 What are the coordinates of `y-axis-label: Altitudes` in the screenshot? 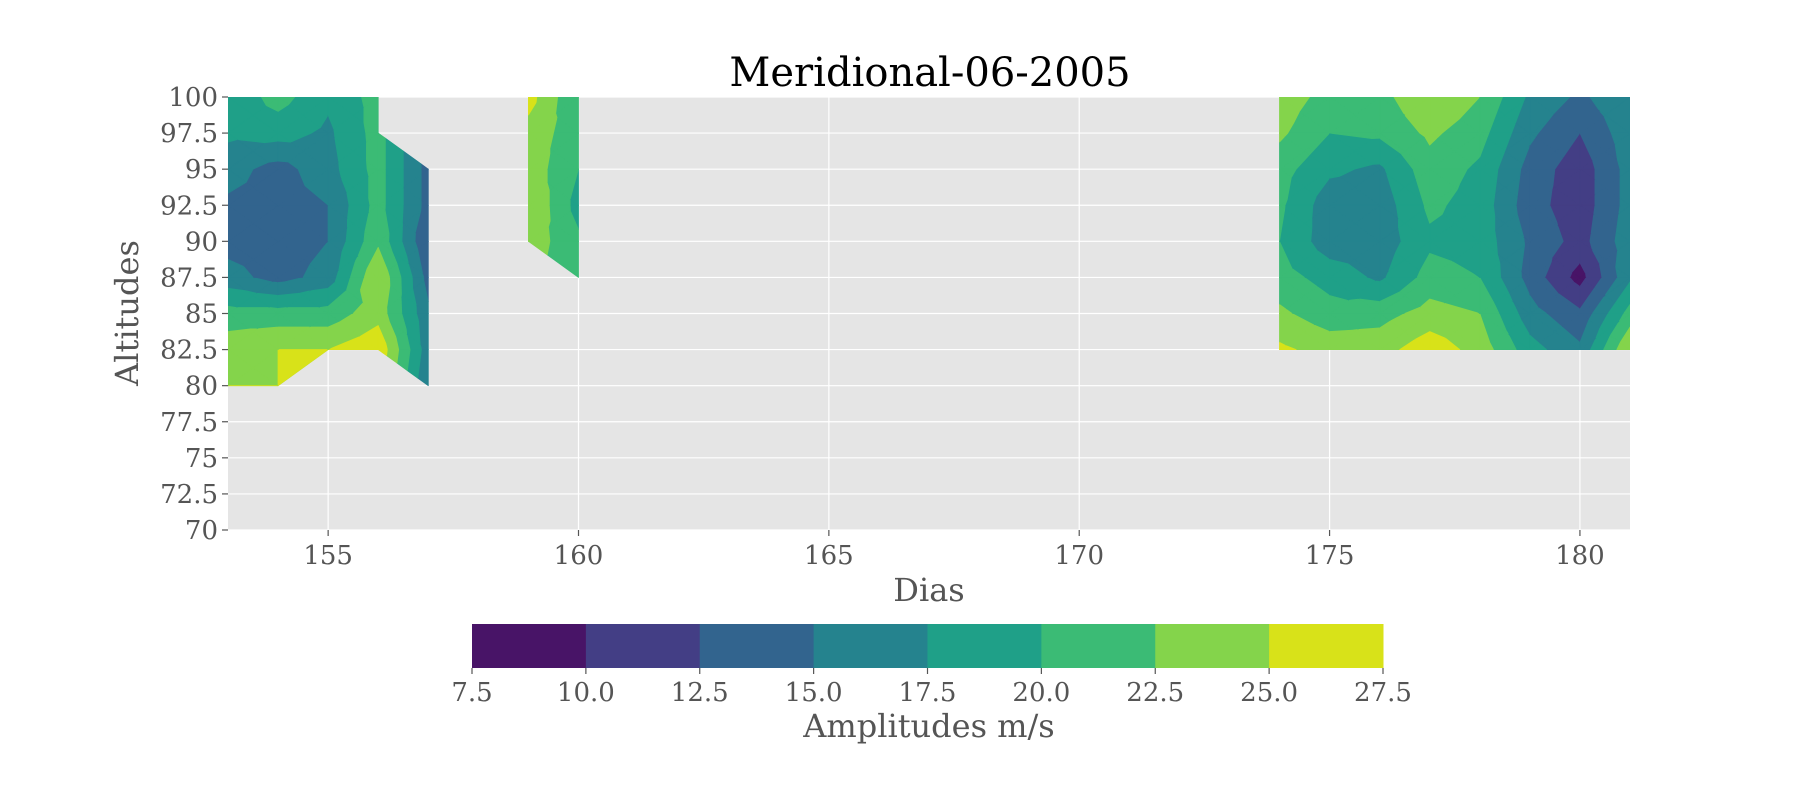 It's located at (127, 313).